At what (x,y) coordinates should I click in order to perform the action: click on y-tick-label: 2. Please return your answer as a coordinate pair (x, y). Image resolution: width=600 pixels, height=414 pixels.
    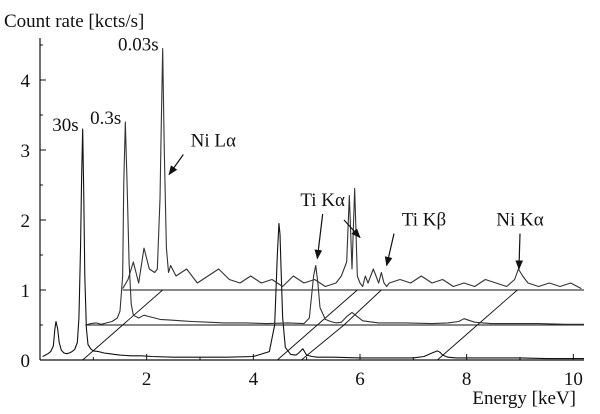
    Looking at the image, I should click on (26, 221).